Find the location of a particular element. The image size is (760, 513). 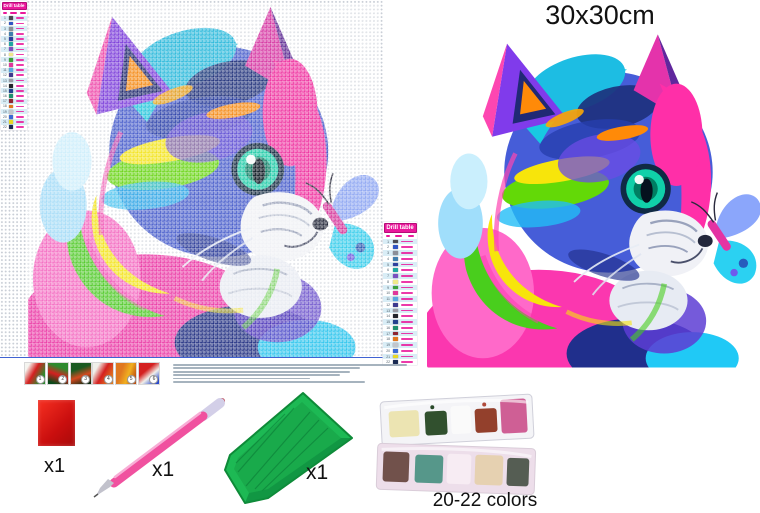

instruction-text-lines is located at coordinates (290, 374).